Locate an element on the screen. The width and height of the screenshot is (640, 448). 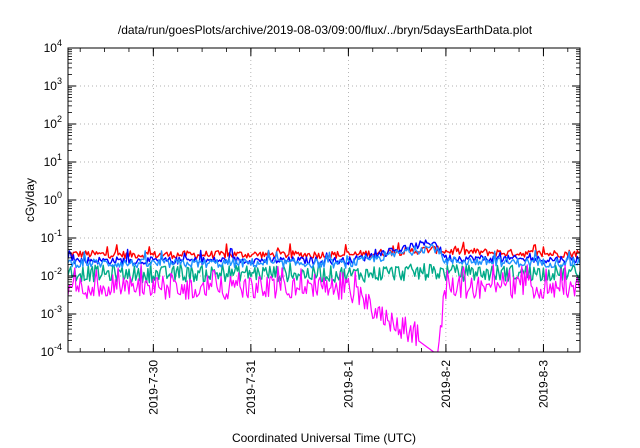
x-tick-label: 2019-7-31 is located at coordinates (251, 387).